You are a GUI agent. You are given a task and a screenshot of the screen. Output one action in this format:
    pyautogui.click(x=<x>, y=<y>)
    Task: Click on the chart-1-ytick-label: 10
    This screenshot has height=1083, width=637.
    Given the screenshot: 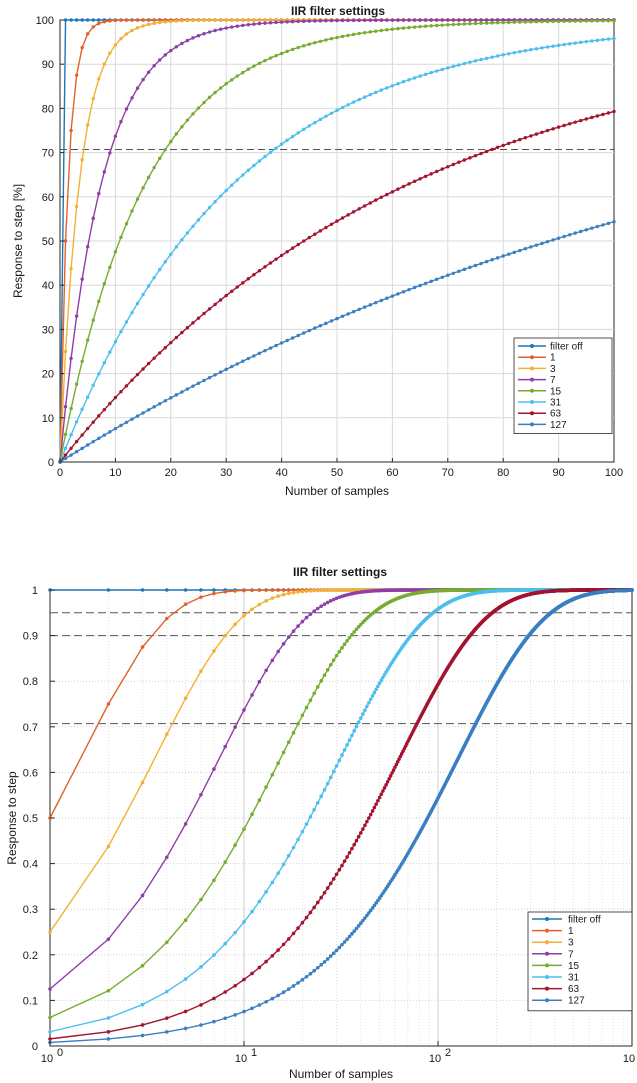 What is the action you would take?
    pyautogui.click(x=48, y=419)
    